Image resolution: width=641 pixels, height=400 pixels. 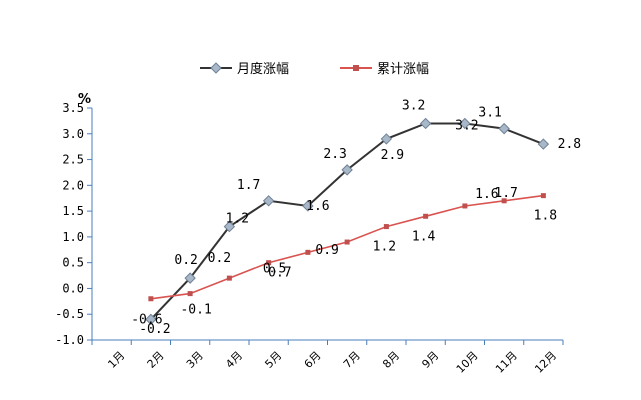 I want to click on legend-label-cumulative: 累计涨幅, so click(x=403, y=69).